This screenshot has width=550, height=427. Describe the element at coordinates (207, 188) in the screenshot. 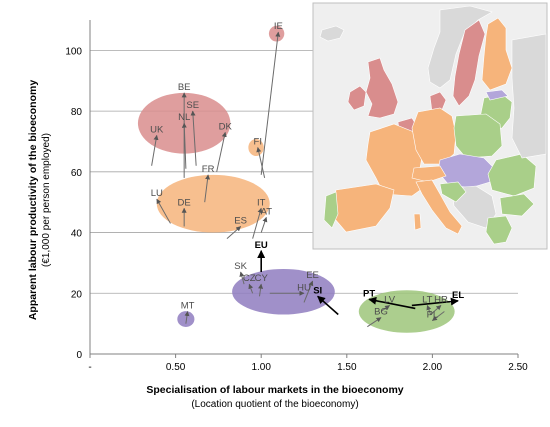

I see `arrow-fr` at that location.